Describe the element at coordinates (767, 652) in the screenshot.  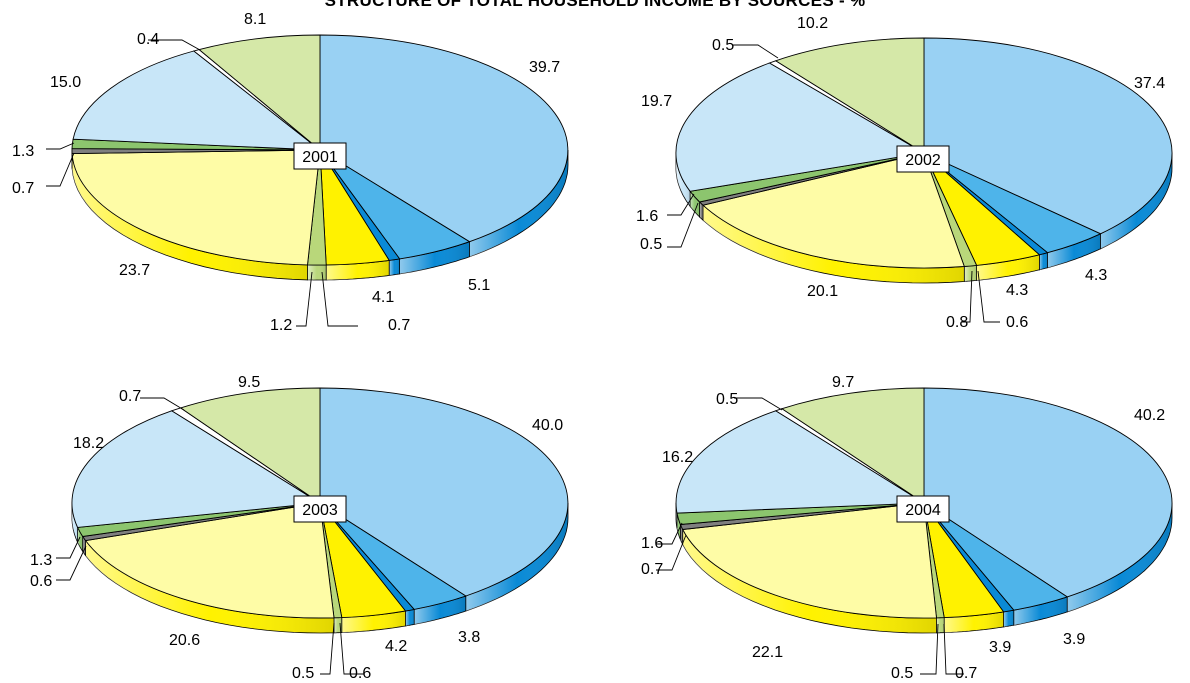
I see `data-label: 22.1` at that location.